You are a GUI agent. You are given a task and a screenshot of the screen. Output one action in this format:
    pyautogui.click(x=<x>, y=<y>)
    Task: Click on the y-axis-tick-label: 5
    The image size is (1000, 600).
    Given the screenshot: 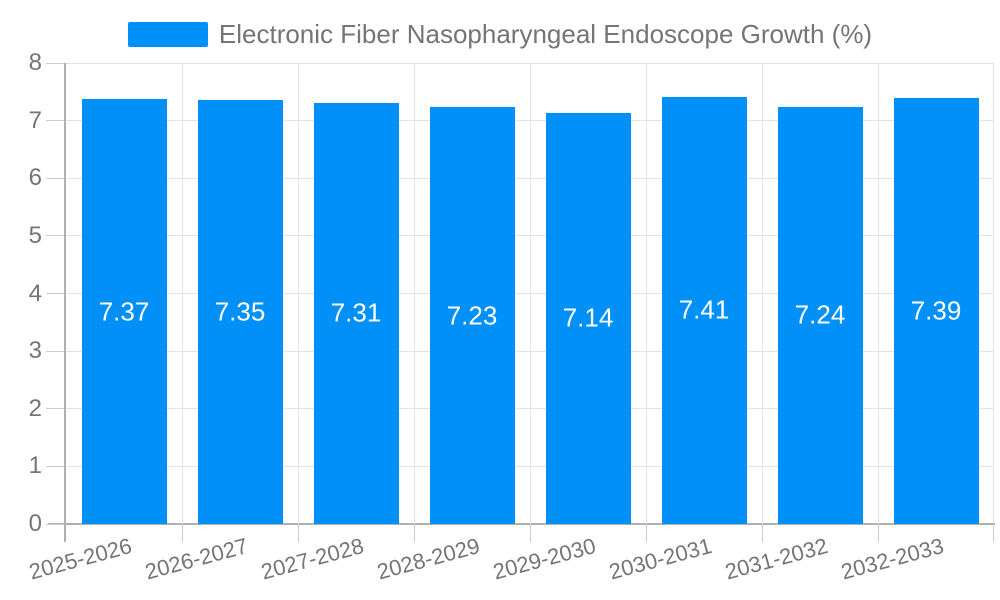 What is the action you would take?
    pyautogui.click(x=35, y=235)
    